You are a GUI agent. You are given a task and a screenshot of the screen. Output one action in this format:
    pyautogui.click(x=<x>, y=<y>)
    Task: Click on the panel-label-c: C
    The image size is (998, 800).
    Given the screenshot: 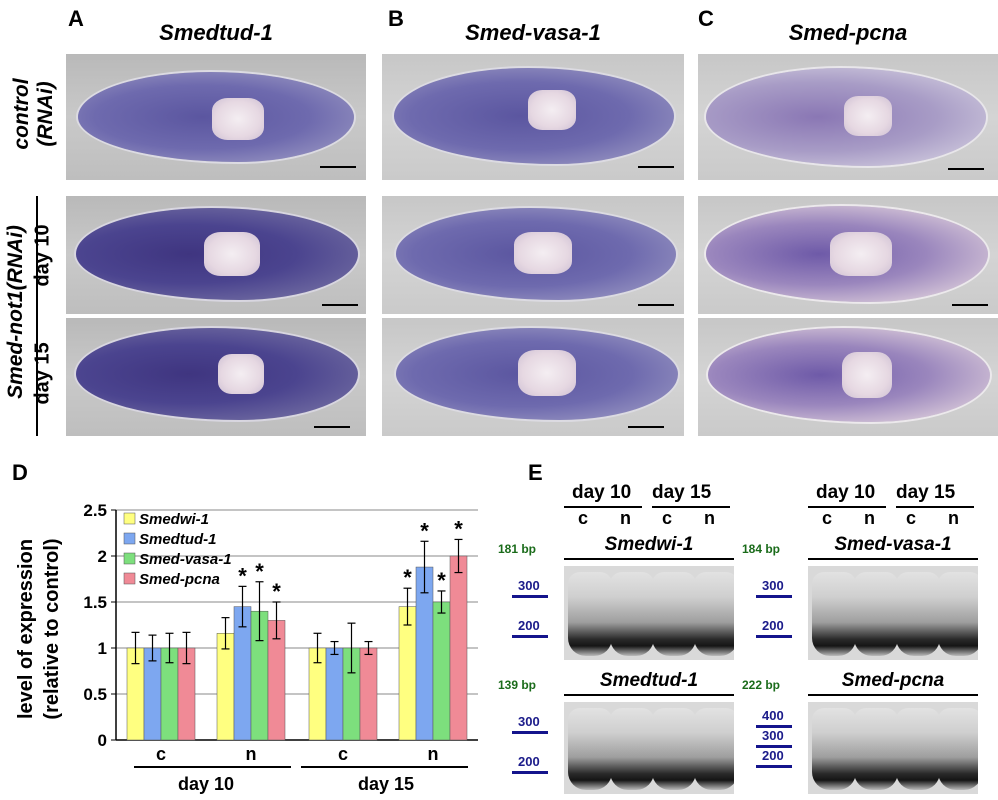 What is the action you would take?
    pyautogui.click(x=706, y=18)
    